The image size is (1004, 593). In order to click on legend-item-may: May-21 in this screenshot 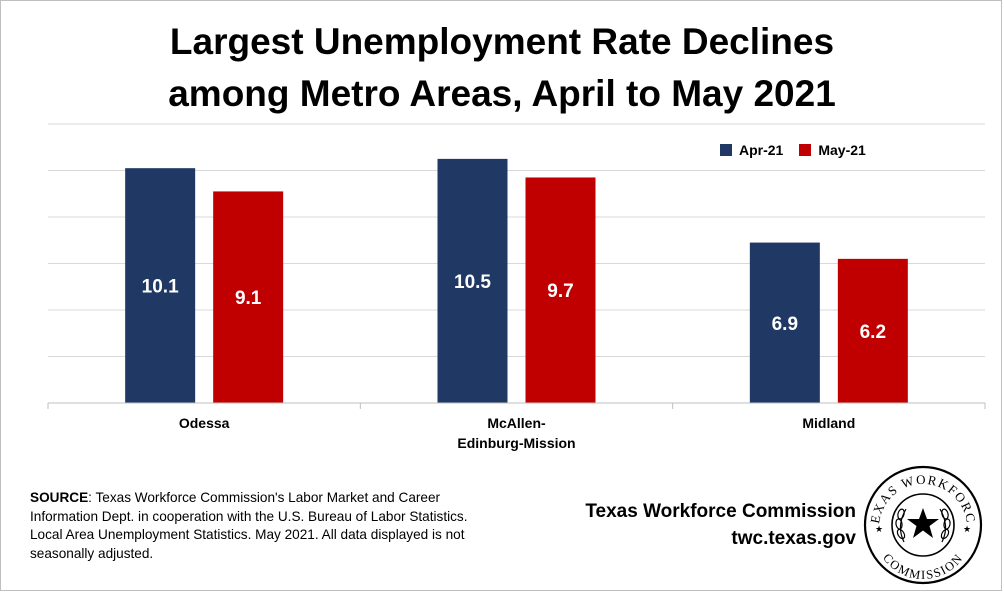, I will do `click(832, 150)`.